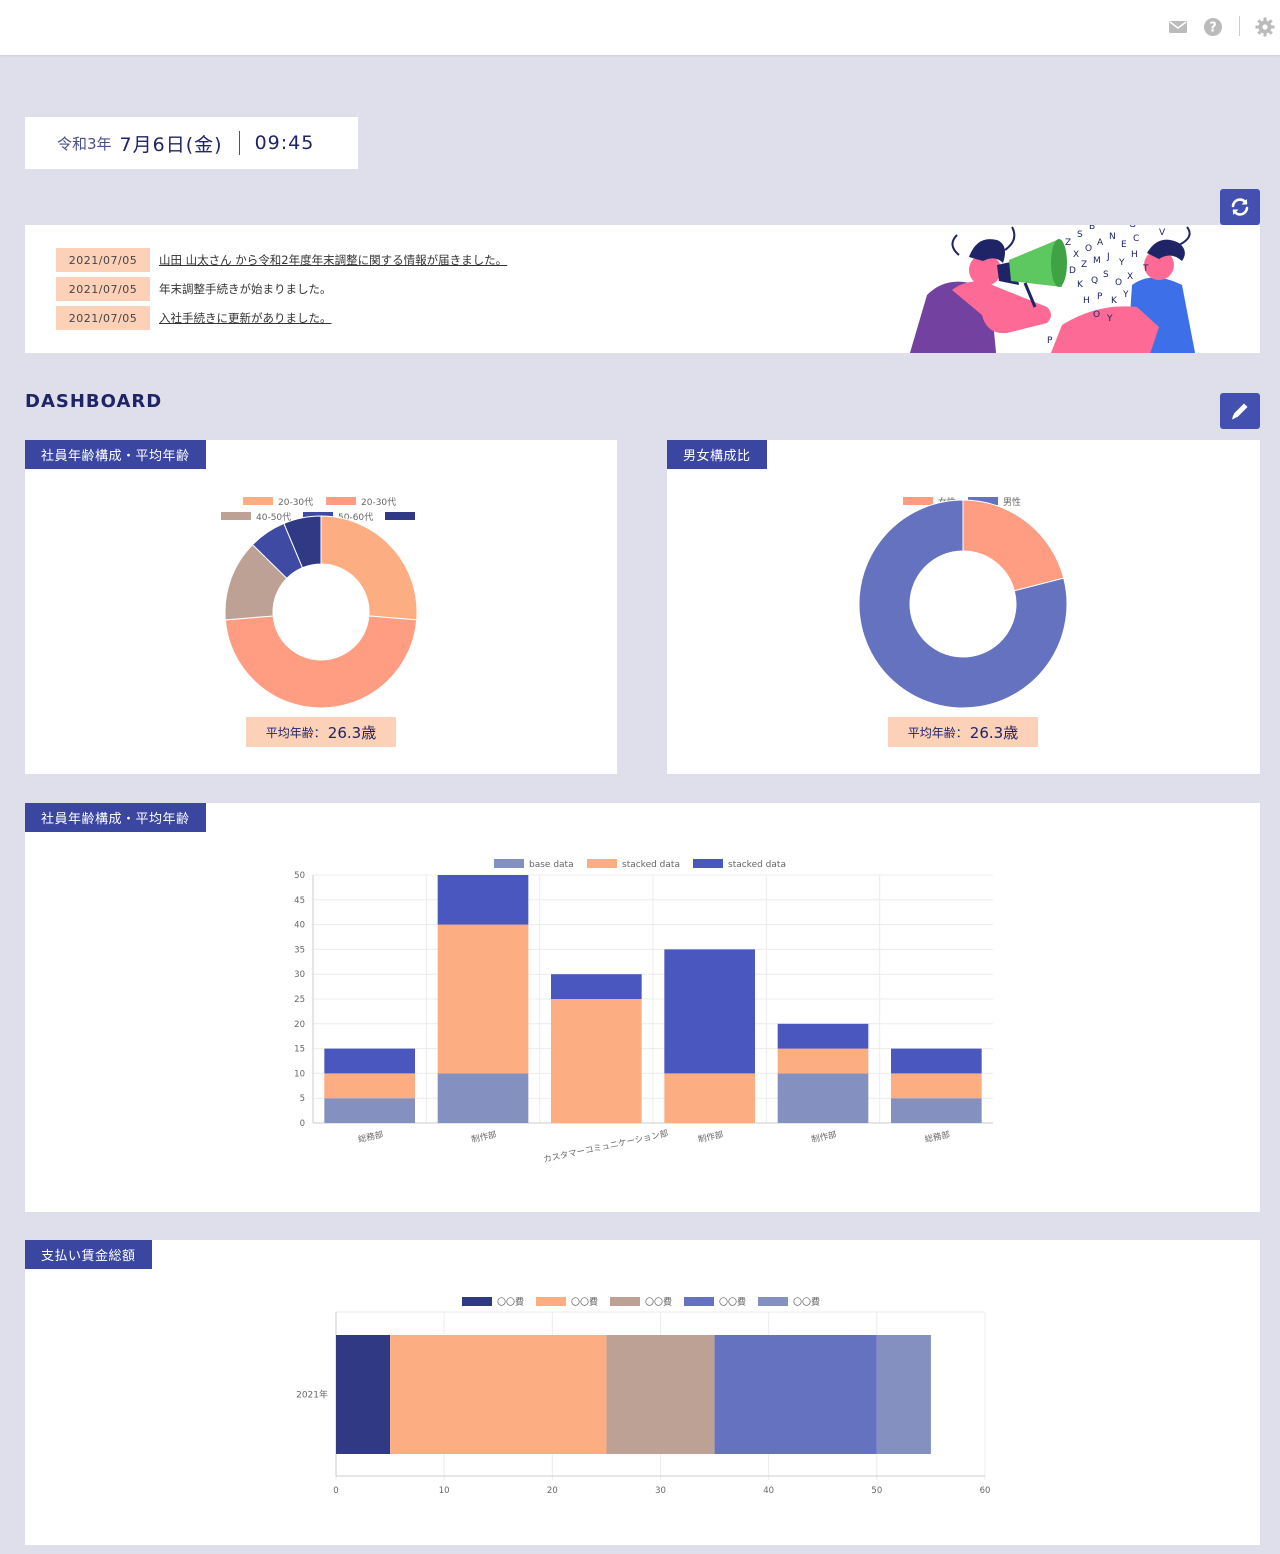  What do you see at coordinates (378, 502) in the screenshot?
I see `legend-label: 20-30代` at bounding box center [378, 502].